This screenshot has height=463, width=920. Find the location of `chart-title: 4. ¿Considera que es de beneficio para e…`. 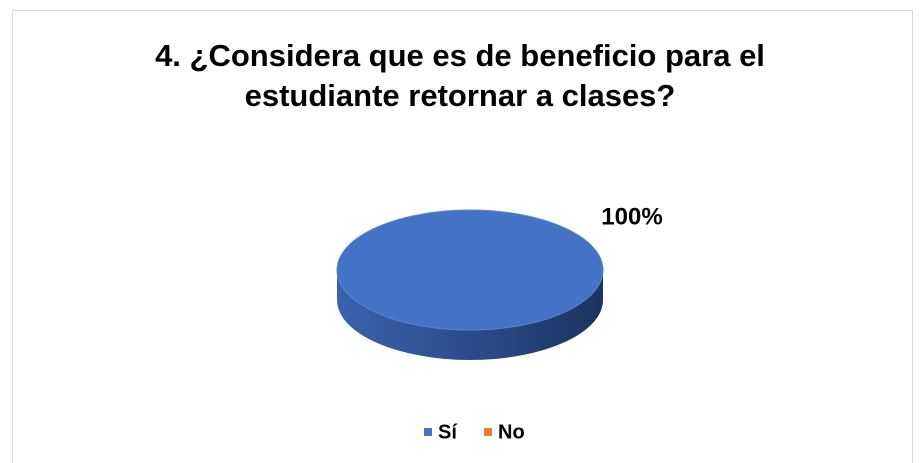

chart-title: 4. ¿Considera que es de beneficio para e… is located at coordinates (460, 75).